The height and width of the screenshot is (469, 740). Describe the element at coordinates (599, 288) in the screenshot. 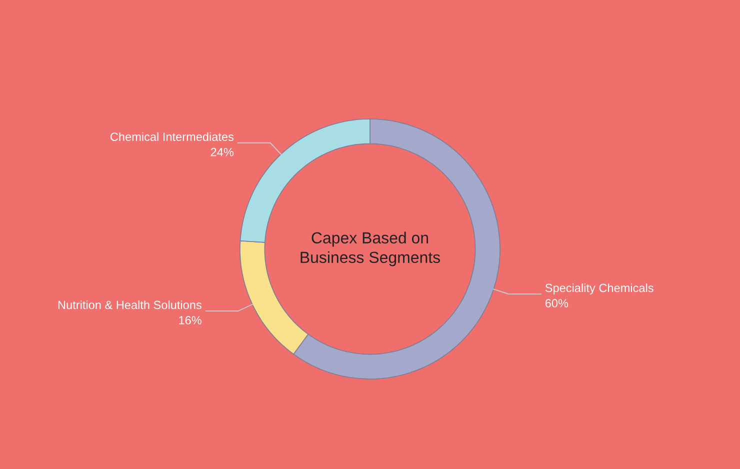

I see `slice-label: Speciality Chemicals` at that location.